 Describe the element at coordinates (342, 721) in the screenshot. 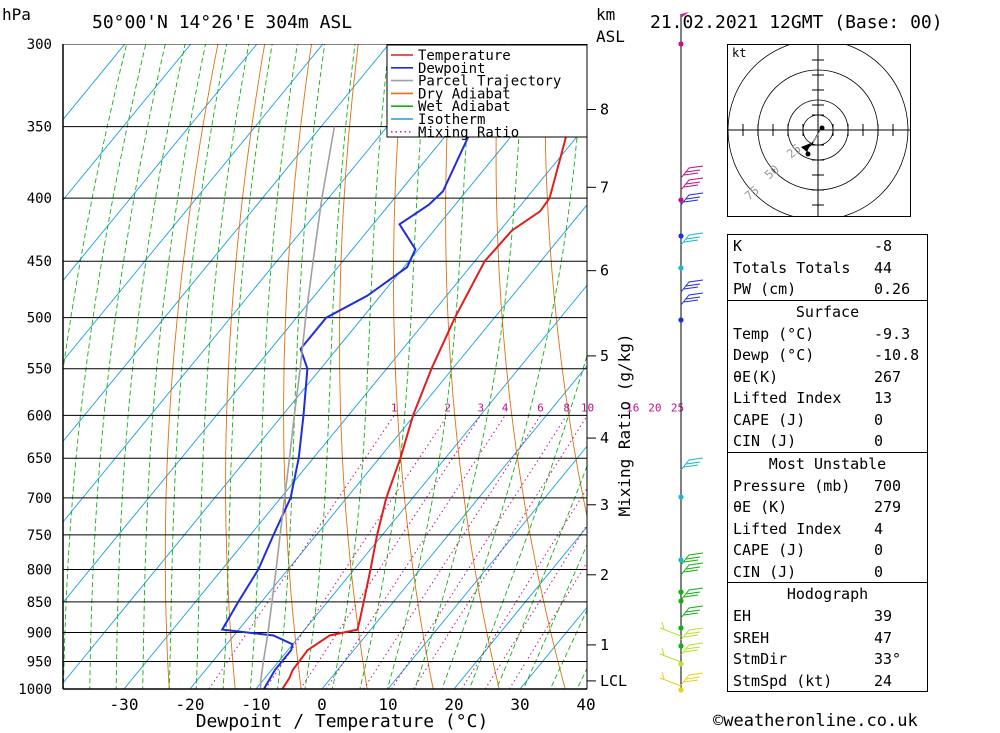

I see `x-axis-label: Dewpoint / Temperature (°C)` at that location.